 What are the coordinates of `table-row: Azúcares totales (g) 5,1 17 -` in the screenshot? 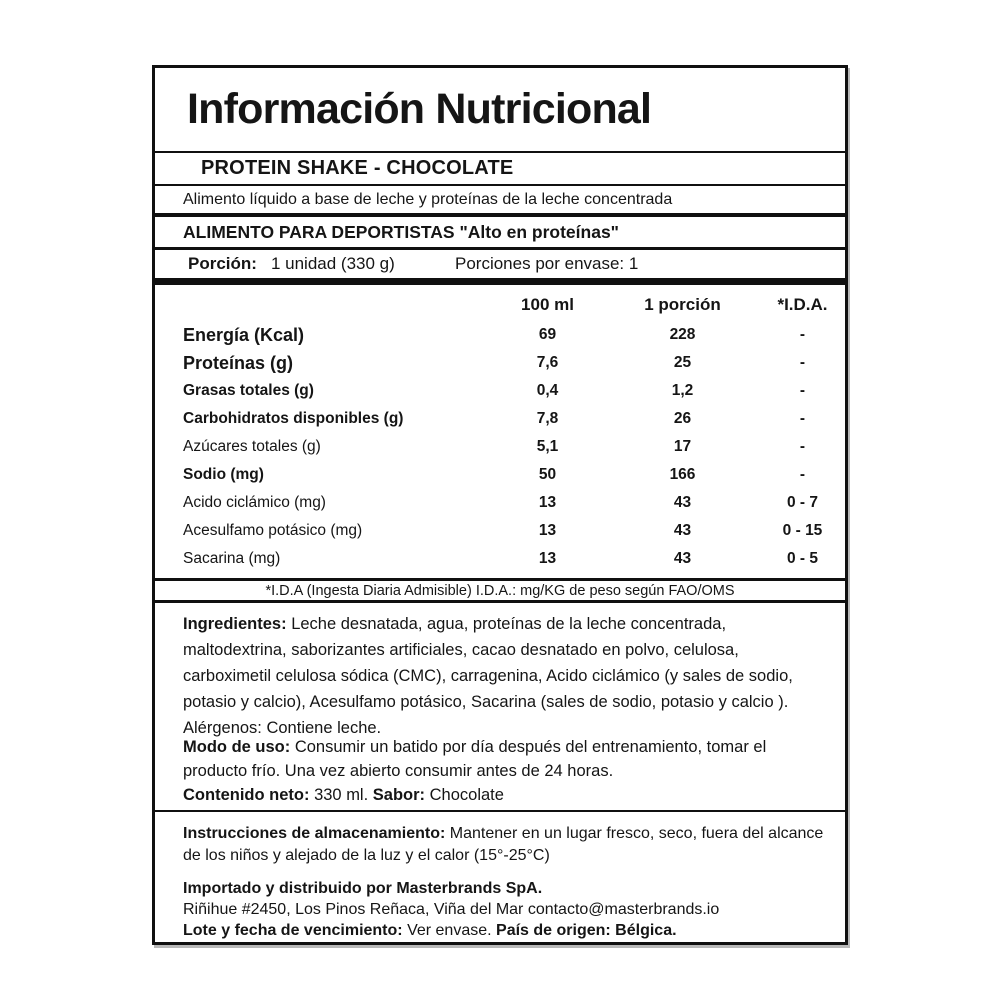 It's located at (500, 447).